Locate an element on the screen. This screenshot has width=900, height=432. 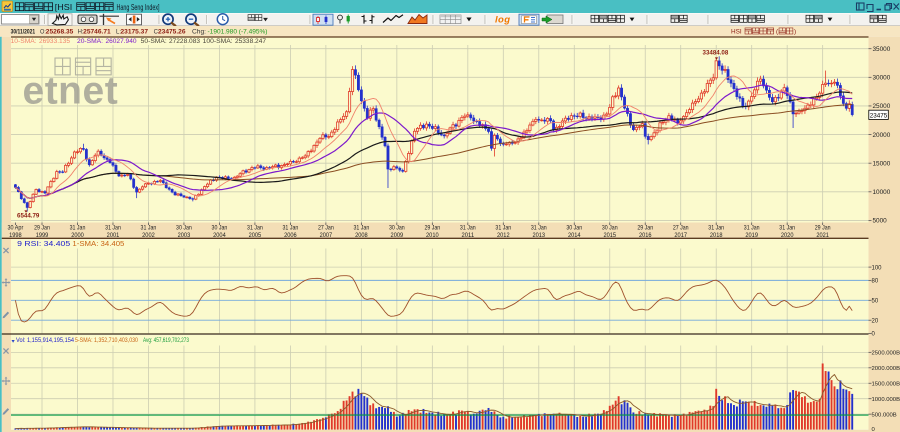
svg-text: 23475 is located at coordinates (879, 115).